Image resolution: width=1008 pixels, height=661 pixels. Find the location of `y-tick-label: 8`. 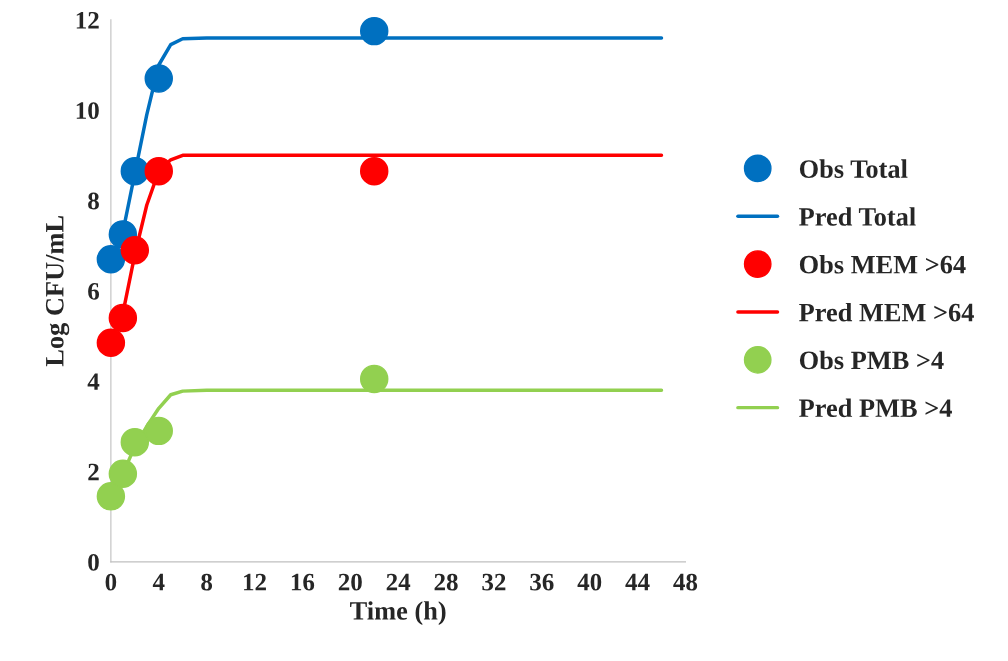

y-tick-label: 8 is located at coordinates (93, 201).